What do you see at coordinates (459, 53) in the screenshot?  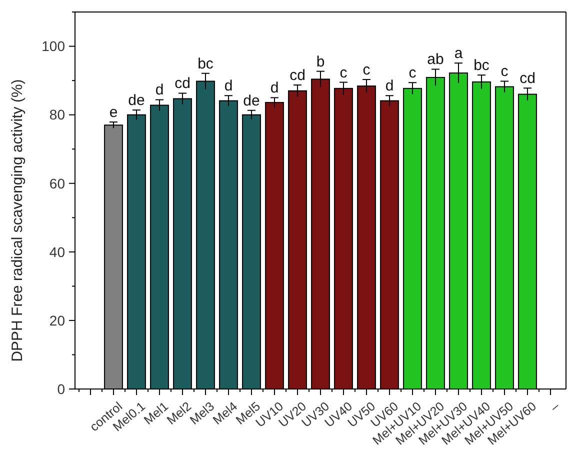 I see `annotation: a` at bounding box center [459, 53].